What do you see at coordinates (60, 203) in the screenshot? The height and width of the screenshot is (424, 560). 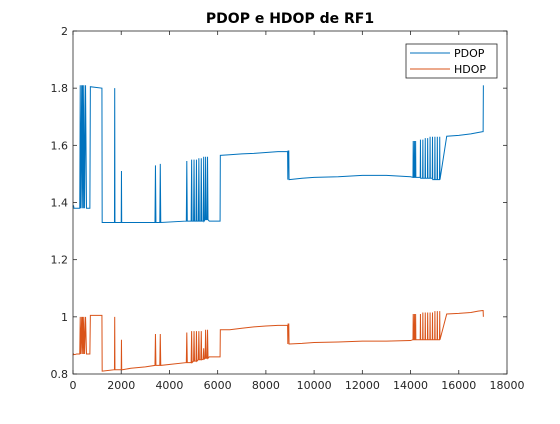 I see `y-tick-label: 1.4` at bounding box center [60, 203].